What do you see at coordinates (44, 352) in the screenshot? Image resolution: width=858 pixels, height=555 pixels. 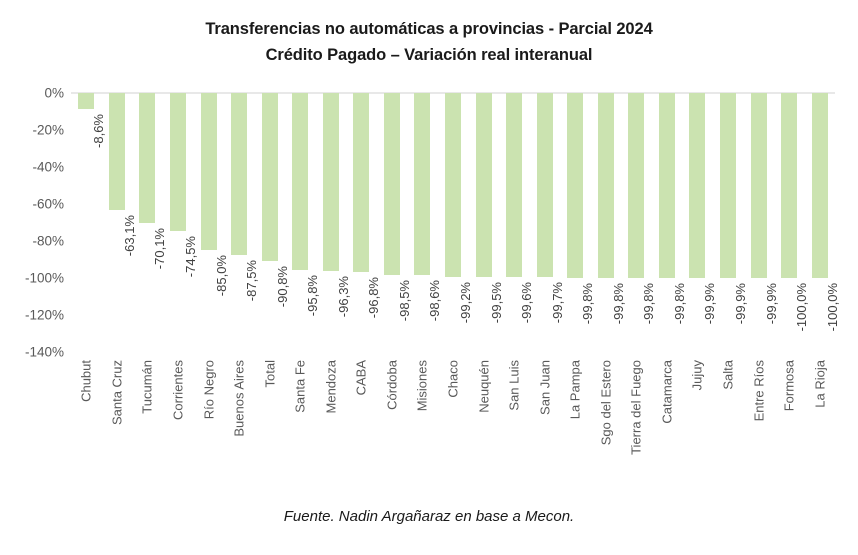 I see `y-axis-tick-label: -140%` at bounding box center [44, 352].